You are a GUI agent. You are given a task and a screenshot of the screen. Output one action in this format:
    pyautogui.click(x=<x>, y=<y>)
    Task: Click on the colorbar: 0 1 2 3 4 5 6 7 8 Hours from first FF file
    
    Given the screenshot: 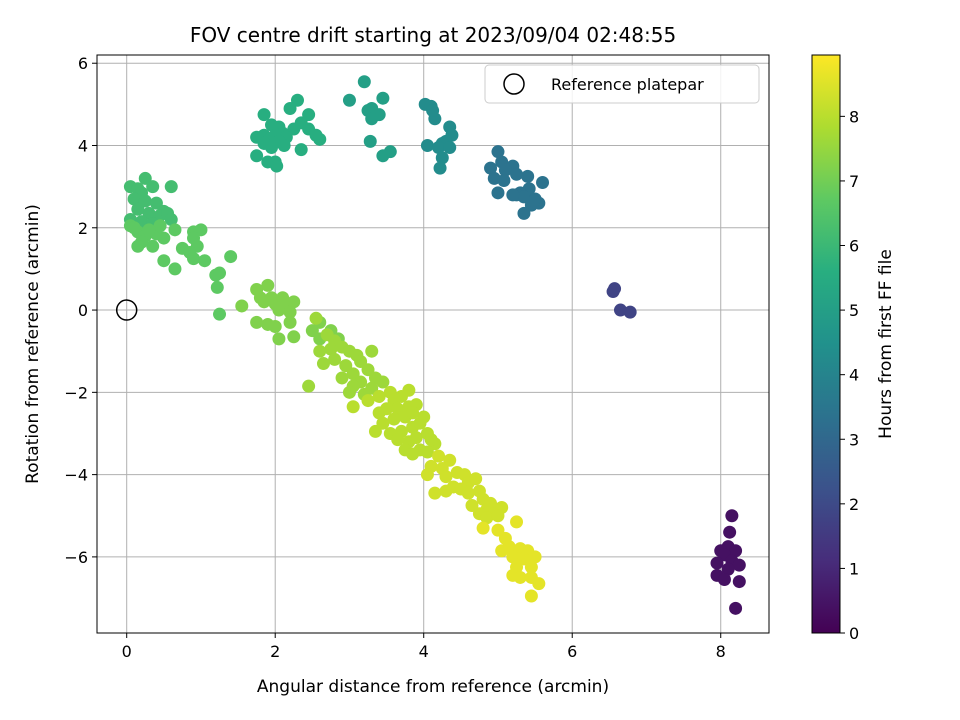 What is the action you would take?
    pyautogui.click(x=853, y=348)
    